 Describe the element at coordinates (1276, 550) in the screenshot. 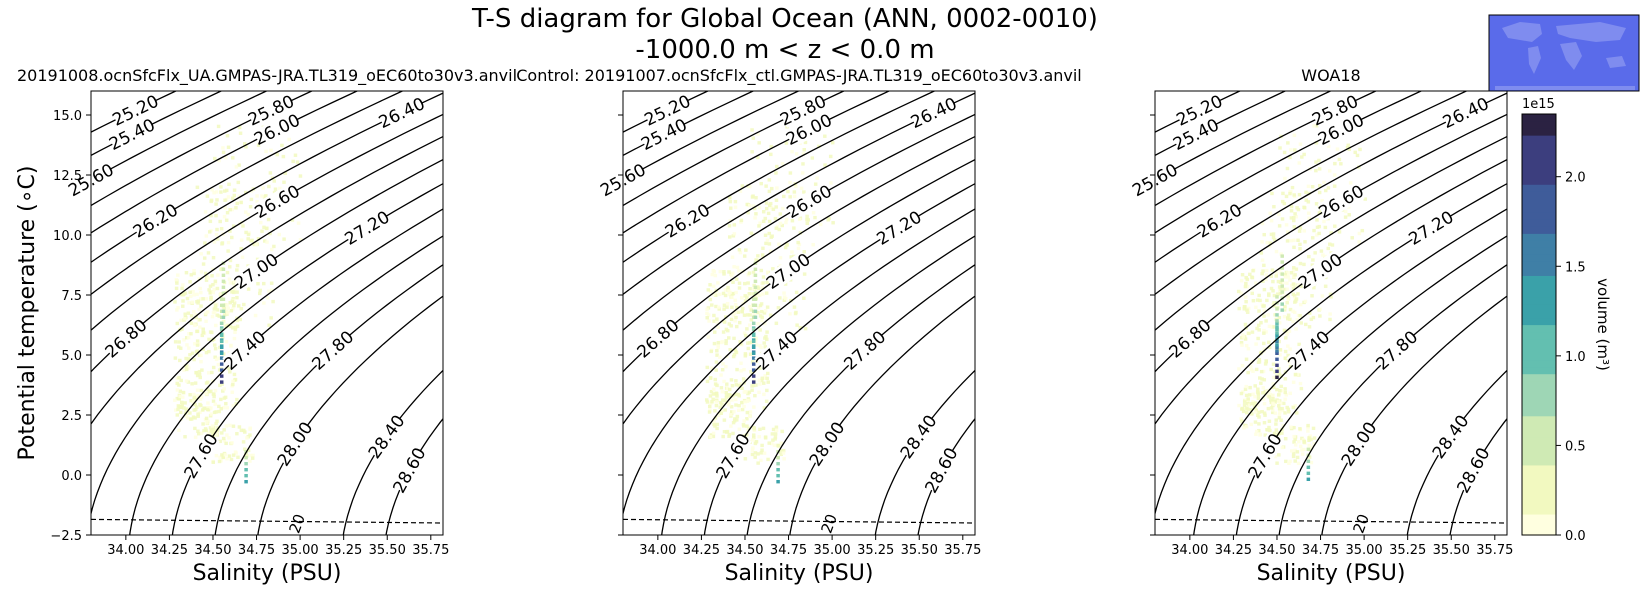

I see `x-tick-label: 34.50` at that location.